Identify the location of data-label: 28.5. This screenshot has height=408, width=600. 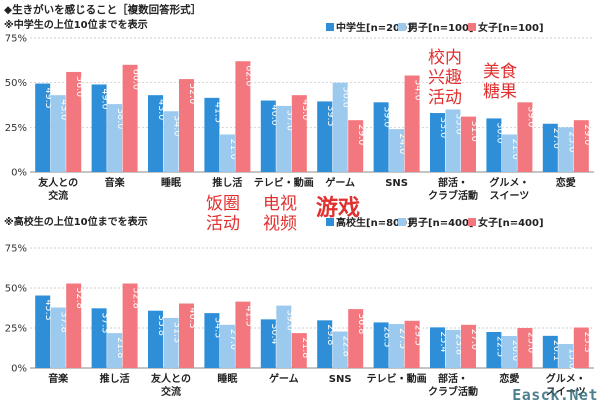
(387, 336).